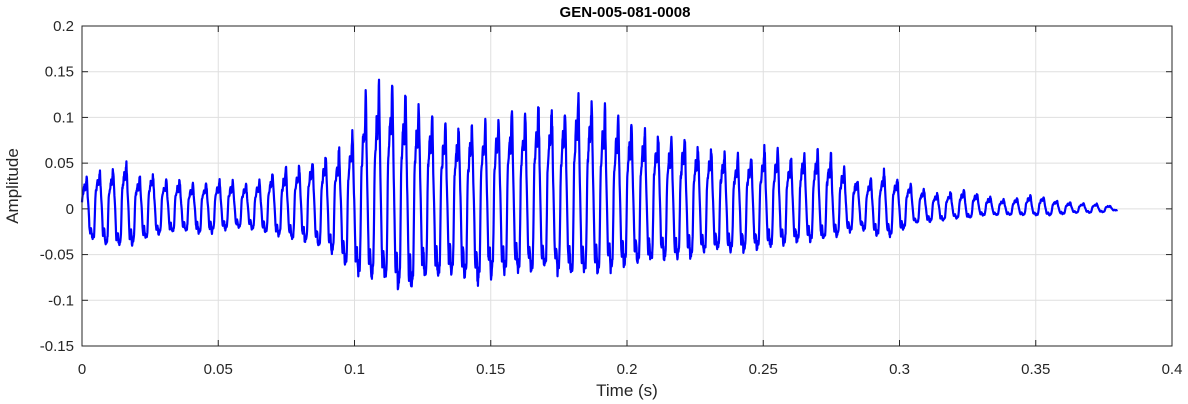  What do you see at coordinates (63, 26) in the screenshot?
I see `y-tick-label: 0.2` at bounding box center [63, 26].